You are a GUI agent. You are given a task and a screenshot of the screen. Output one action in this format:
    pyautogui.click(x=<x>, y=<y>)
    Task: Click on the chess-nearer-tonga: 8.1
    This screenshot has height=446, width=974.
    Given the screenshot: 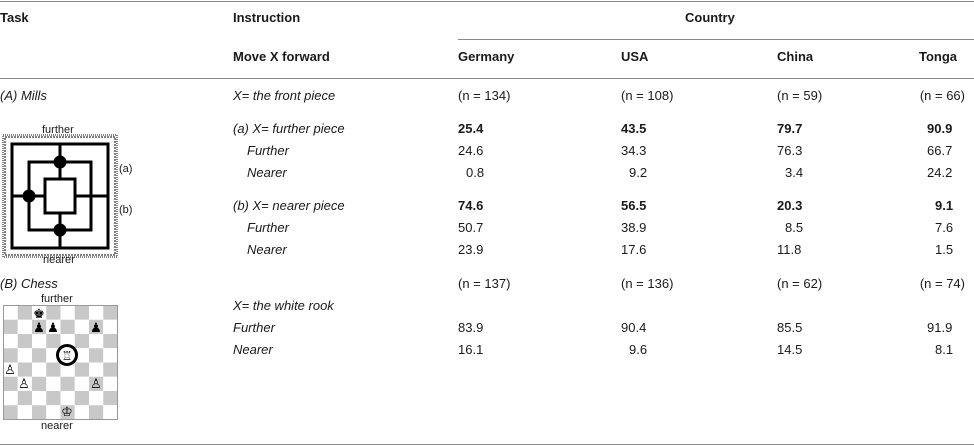 What is the action you would take?
    pyautogui.click(x=944, y=349)
    